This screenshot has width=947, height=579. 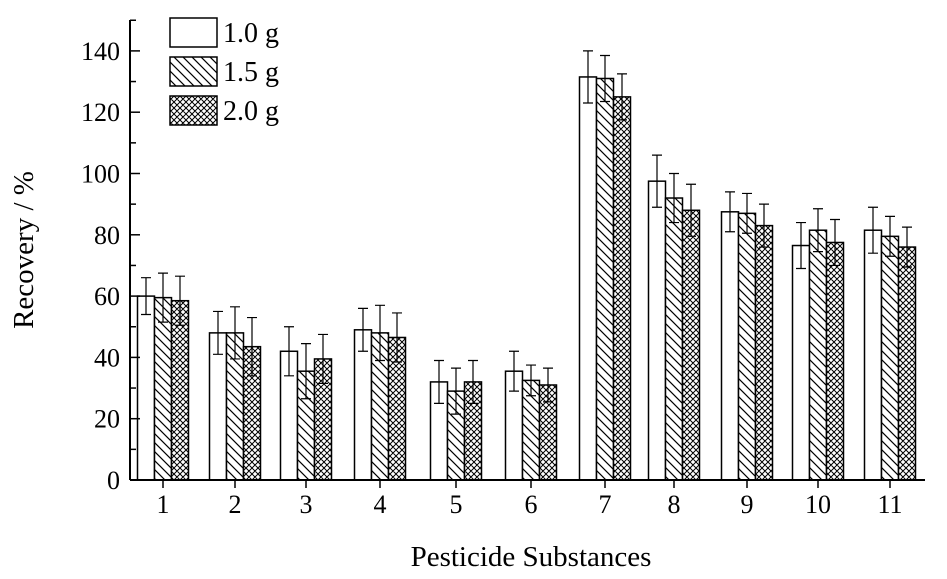 I want to click on error-bar-2.0g-cat-3, so click(x=323, y=359).